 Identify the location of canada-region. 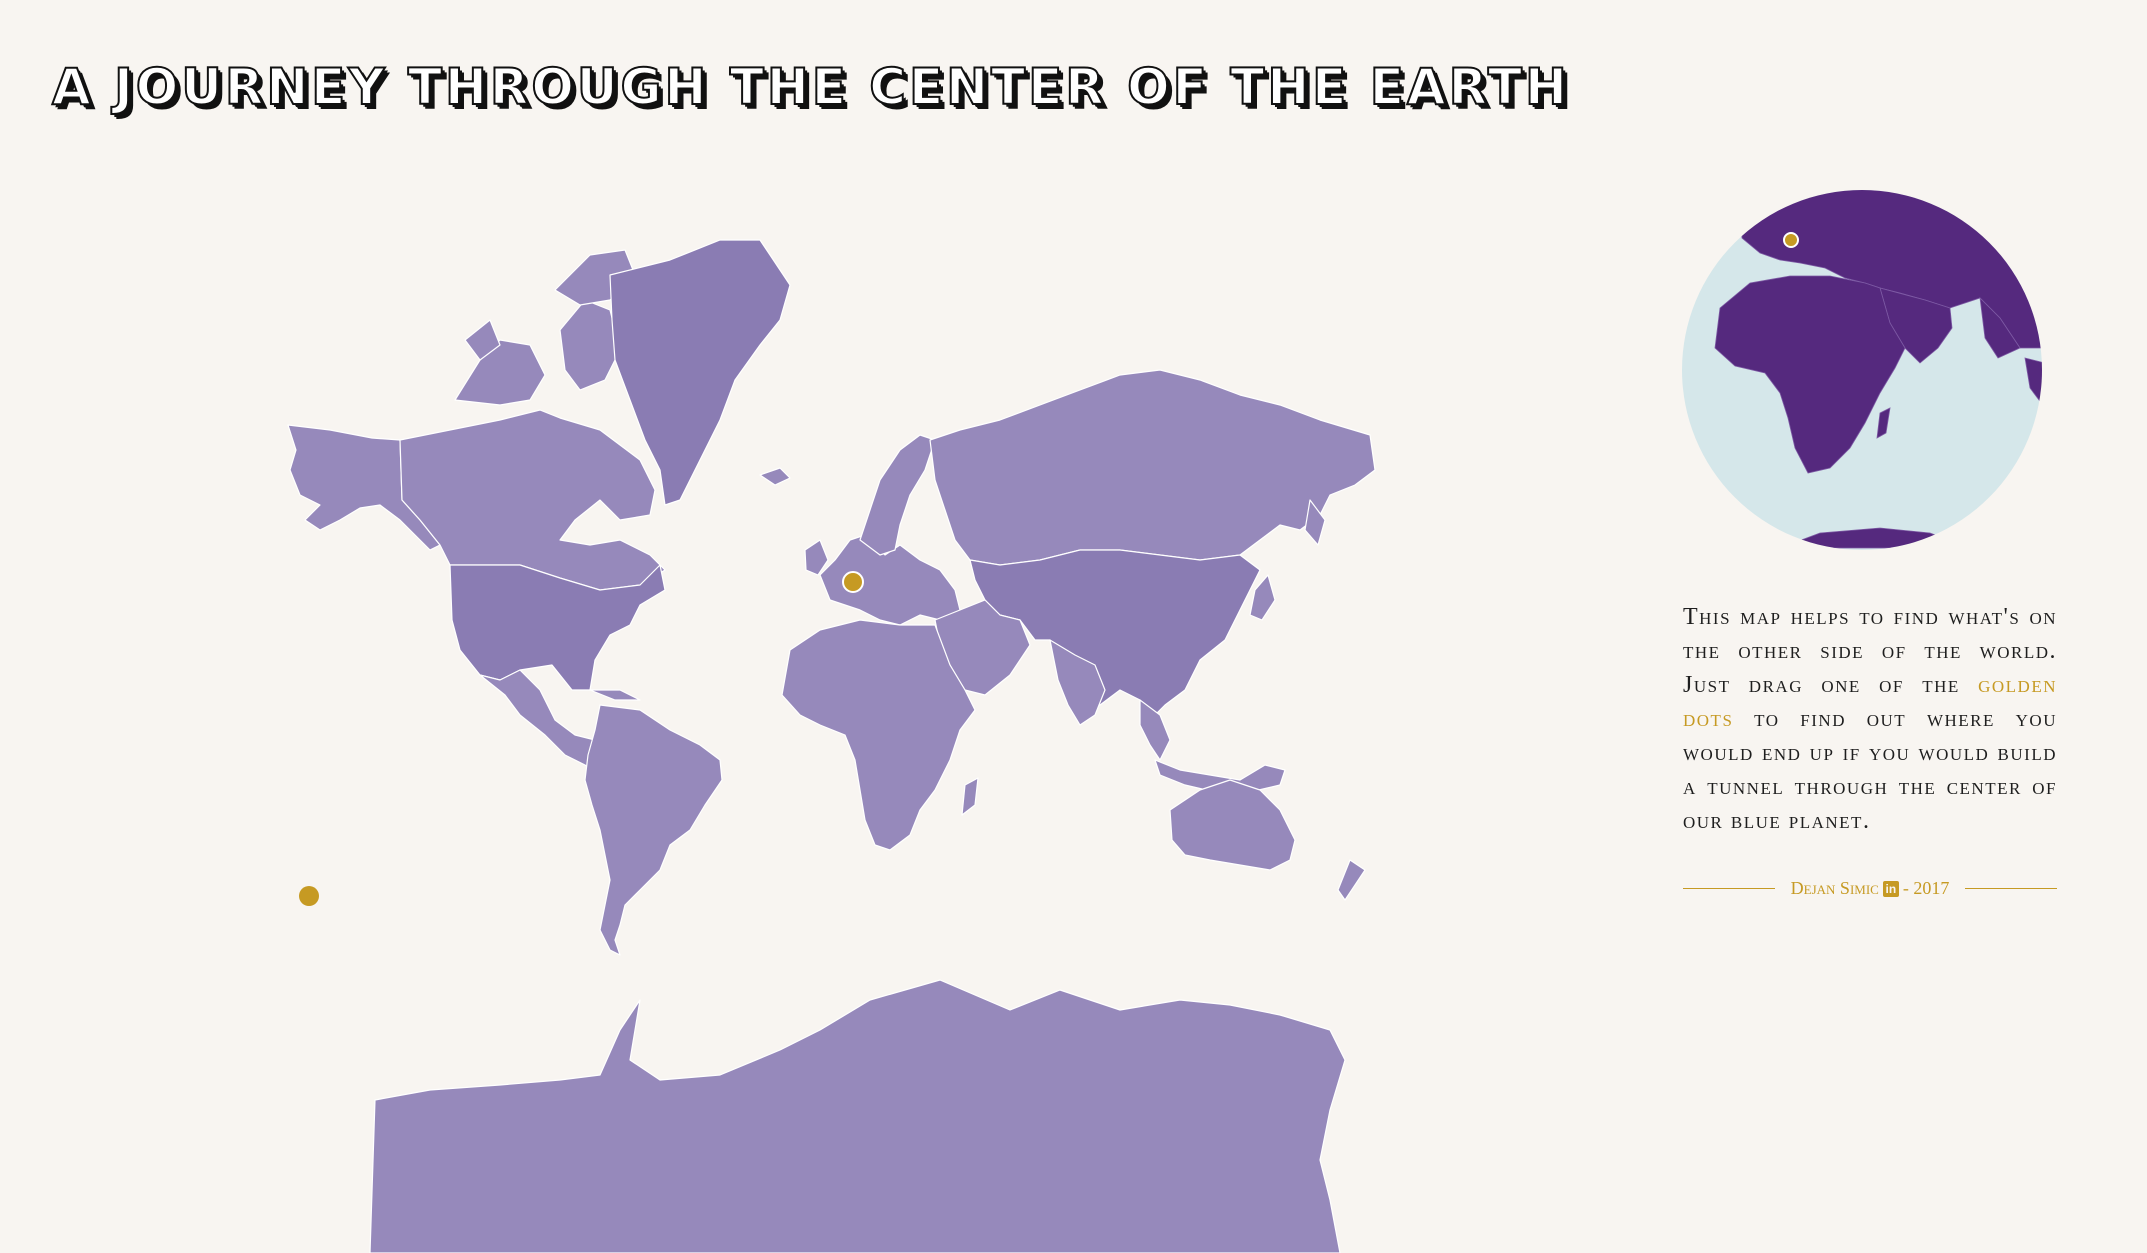
(532, 500).